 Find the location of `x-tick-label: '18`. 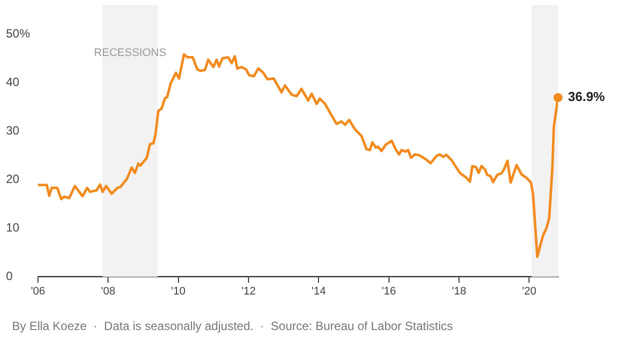

x-tick-label: '18 is located at coordinates (459, 291).